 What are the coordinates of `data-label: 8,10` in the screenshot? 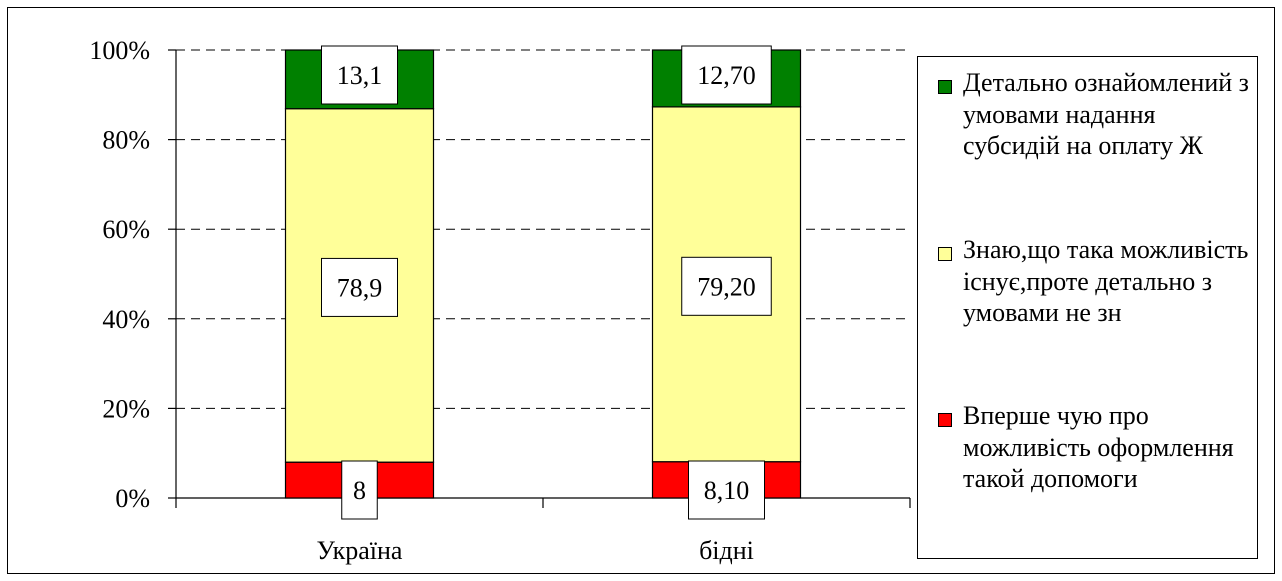 It's located at (727, 490).